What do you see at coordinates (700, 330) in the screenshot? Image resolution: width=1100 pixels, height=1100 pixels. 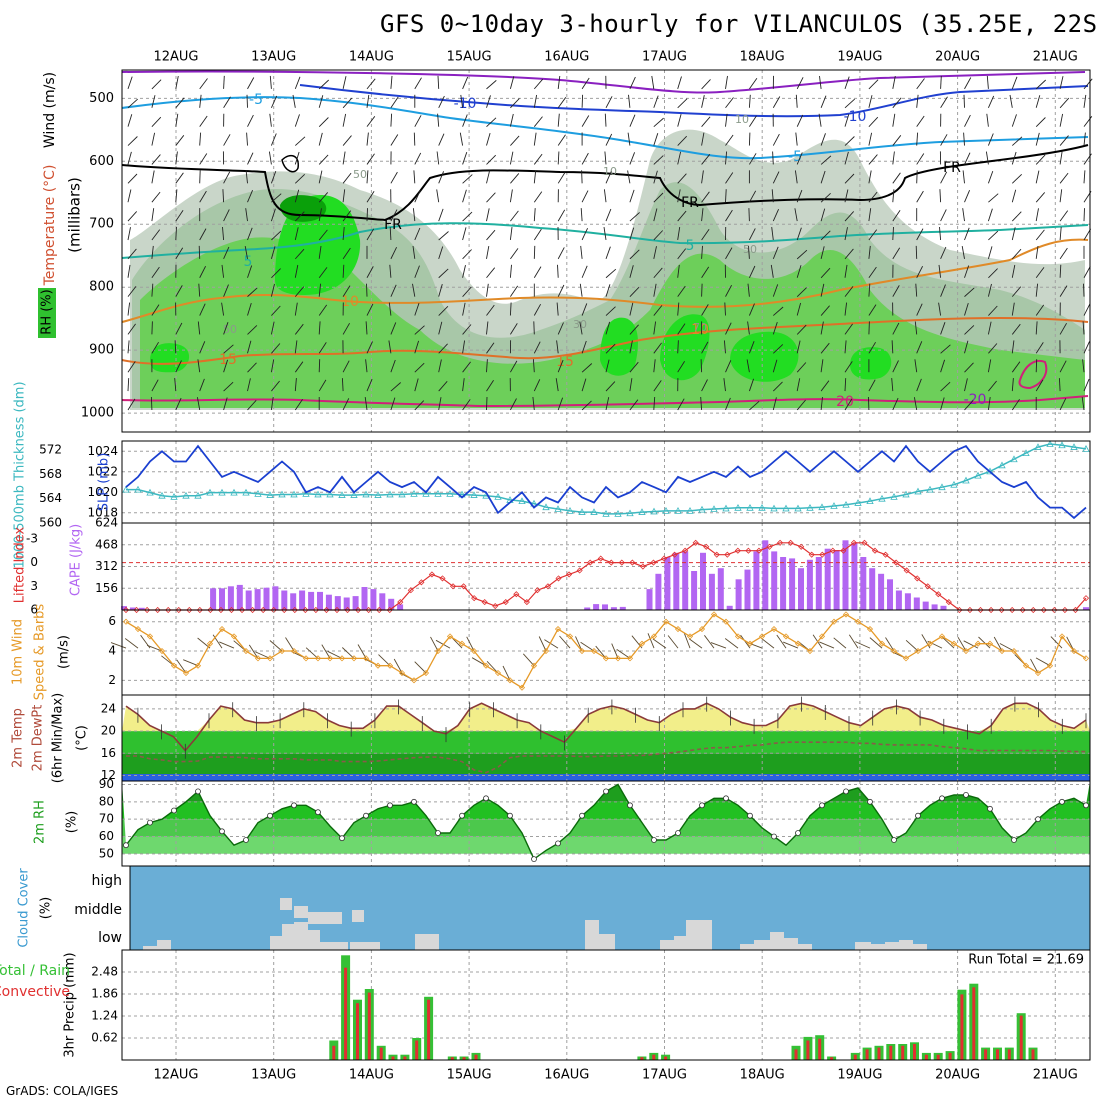 I see `contour-label-10: 10` at bounding box center [700, 330].